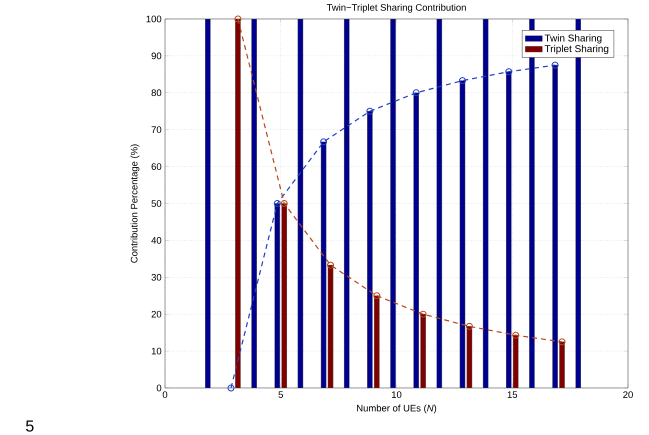 The image size is (649, 435). I want to click on text: 5, so click(30, 426).